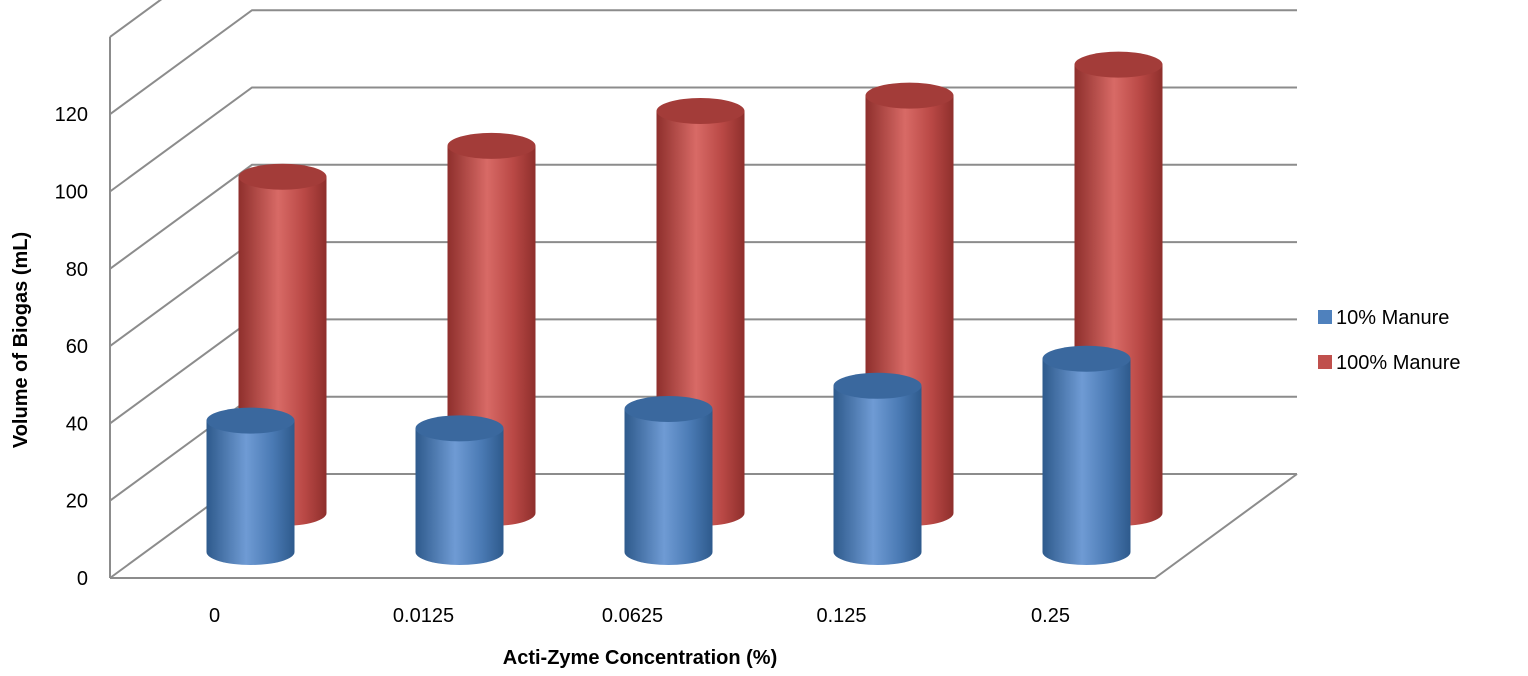 Image resolution: width=1528 pixels, height=676 pixels. Describe the element at coordinates (632, 616) in the screenshot. I see `x-tick-label: 0.0625` at that location.